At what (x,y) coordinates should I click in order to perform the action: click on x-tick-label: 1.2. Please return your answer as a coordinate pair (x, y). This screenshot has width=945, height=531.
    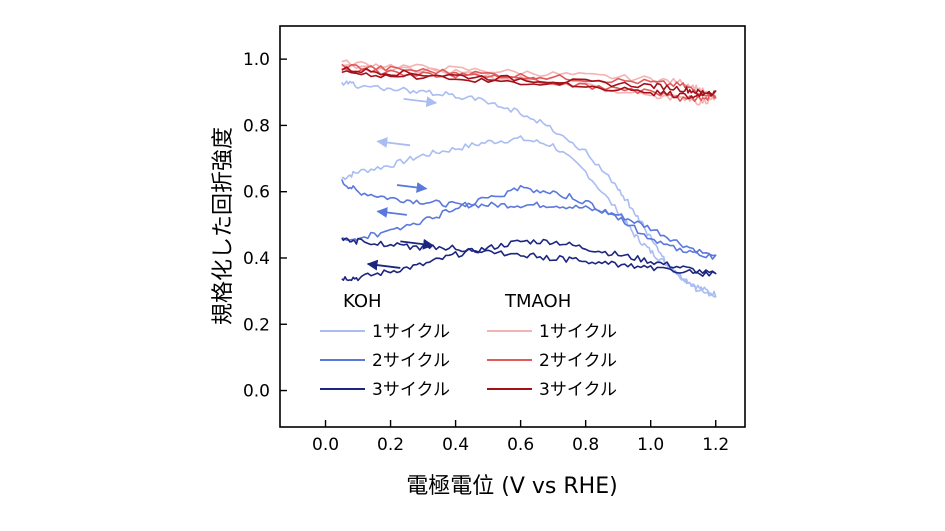
    Looking at the image, I should click on (715, 445).